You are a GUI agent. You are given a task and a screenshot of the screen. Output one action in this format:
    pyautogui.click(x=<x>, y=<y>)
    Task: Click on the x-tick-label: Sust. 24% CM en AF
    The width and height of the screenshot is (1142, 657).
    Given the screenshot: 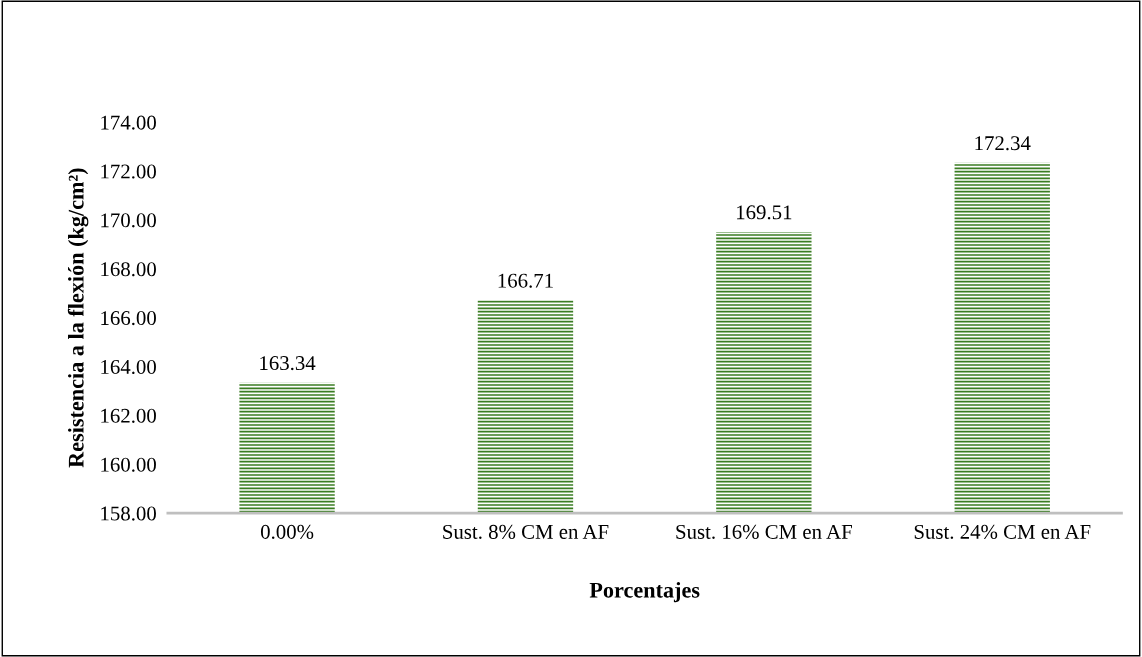 What is the action you would take?
    pyautogui.click(x=1002, y=531)
    